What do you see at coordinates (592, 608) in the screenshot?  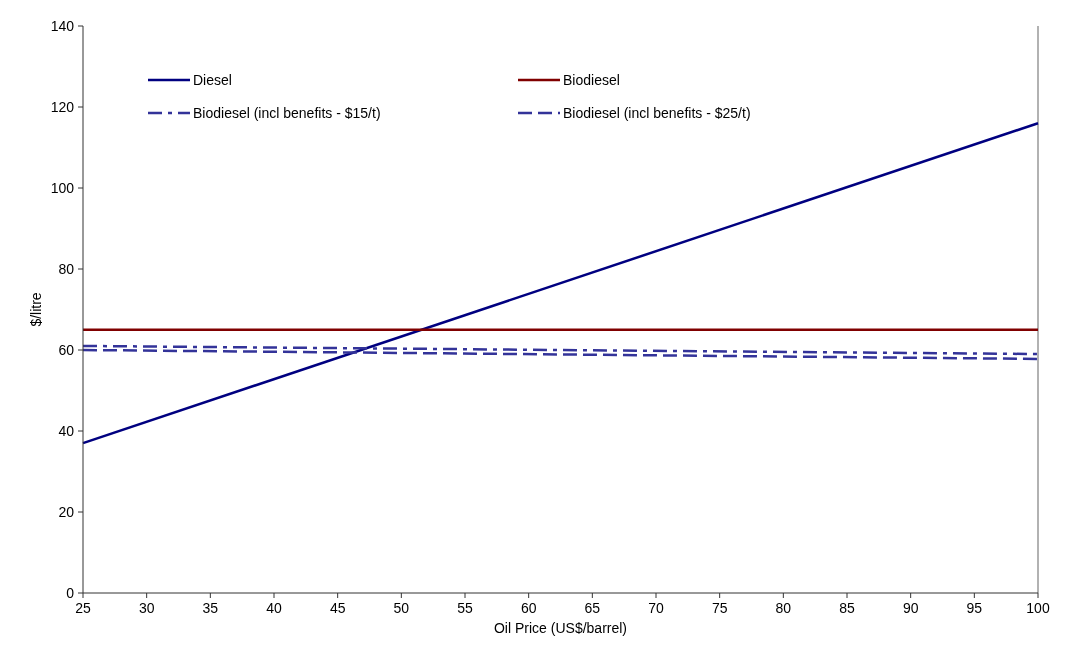 I see `x-tick-label: 65` at bounding box center [592, 608].